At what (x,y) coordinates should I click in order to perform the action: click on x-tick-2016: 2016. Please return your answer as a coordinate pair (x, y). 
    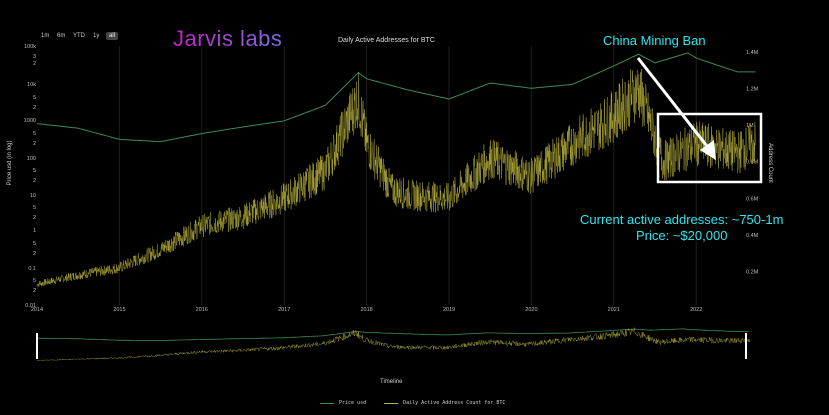
    Looking at the image, I should click on (202, 310).